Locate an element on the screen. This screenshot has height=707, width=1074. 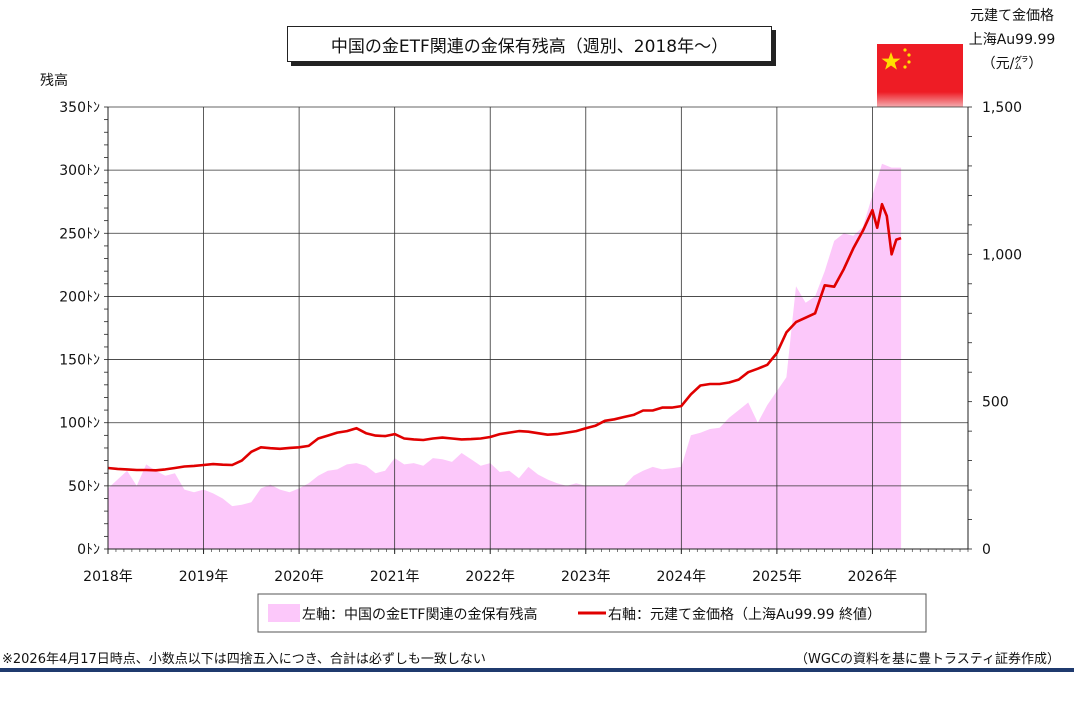
legend-area-swatch is located at coordinates (284, 613).